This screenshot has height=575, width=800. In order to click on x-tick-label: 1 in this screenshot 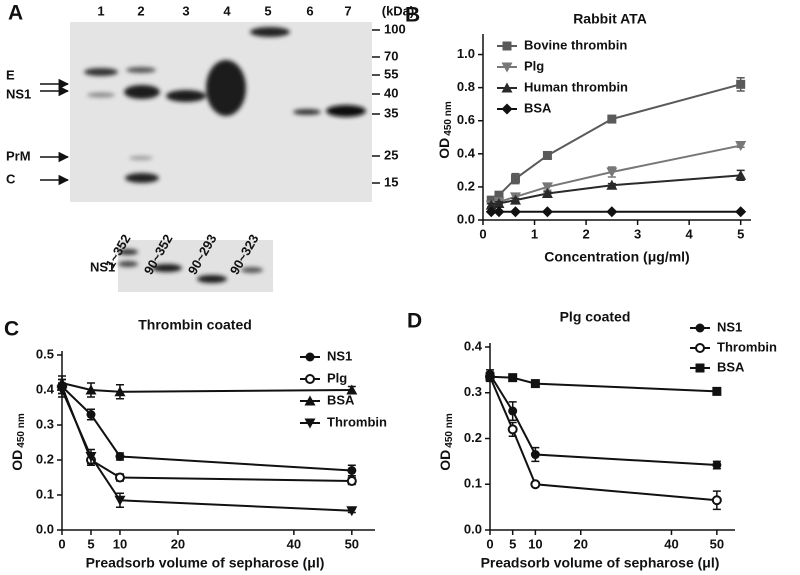, I will do `click(534, 233)`.